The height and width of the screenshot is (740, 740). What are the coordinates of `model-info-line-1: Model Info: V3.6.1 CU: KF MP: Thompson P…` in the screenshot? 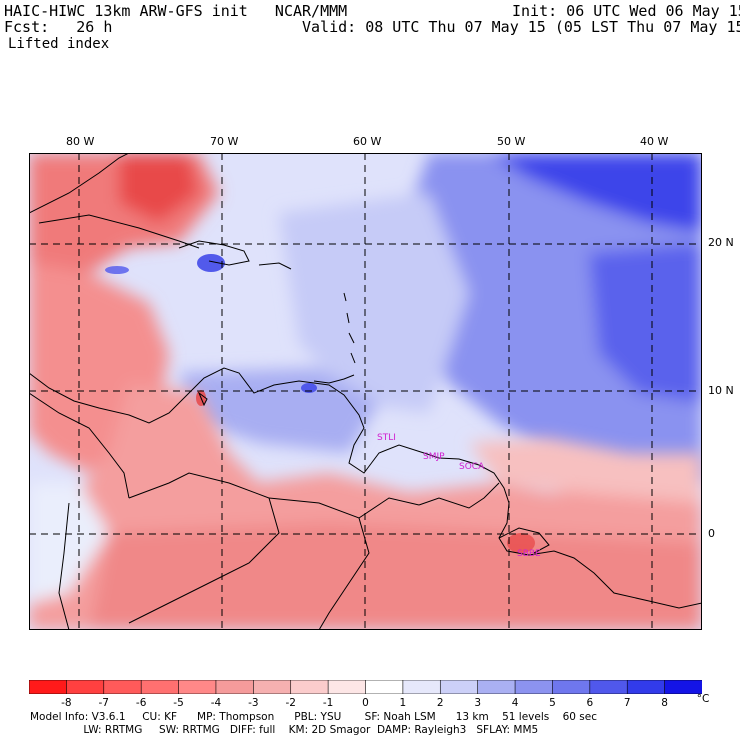 It's located at (313, 717).